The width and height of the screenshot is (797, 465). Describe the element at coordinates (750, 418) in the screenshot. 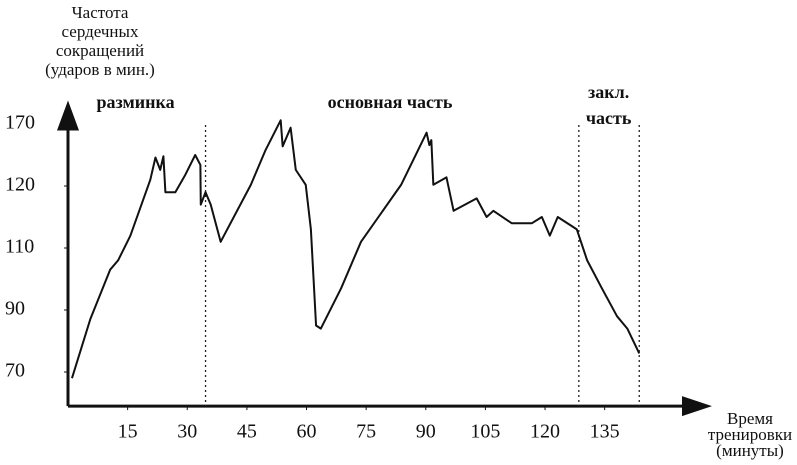

I see `x-axis-label: Время` at that location.